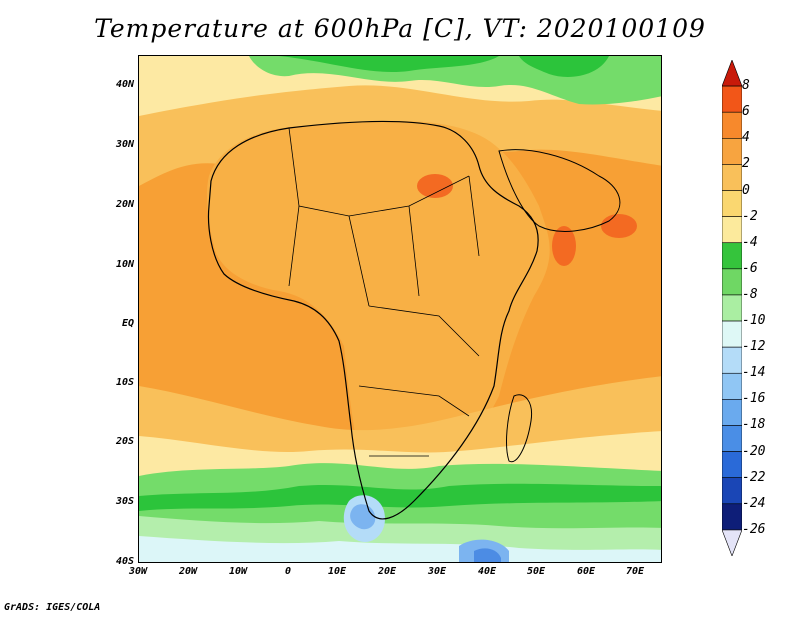 The image size is (800, 618). I want to click on lat-label-20n: 20N, so click(124, 204).